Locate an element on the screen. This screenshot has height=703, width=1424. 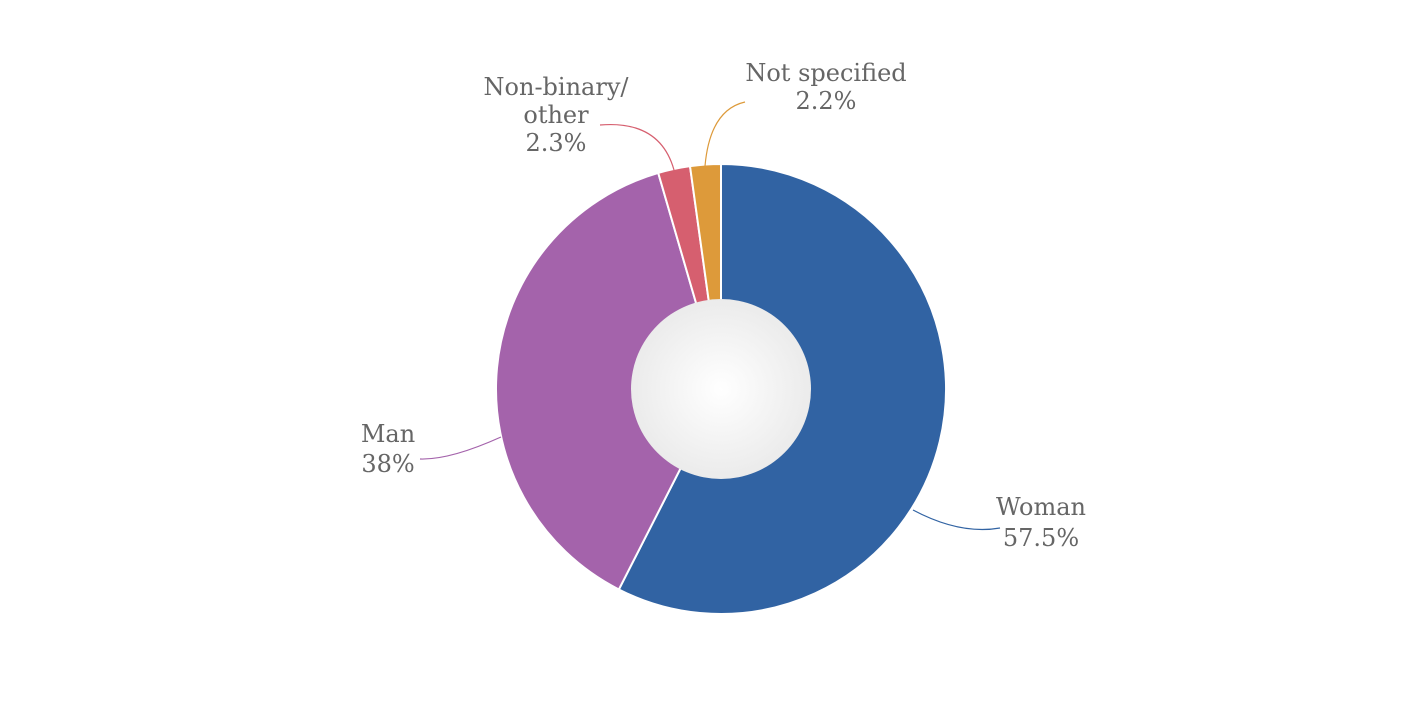
value-label-man: 38% is located at coordinates (387, 464).